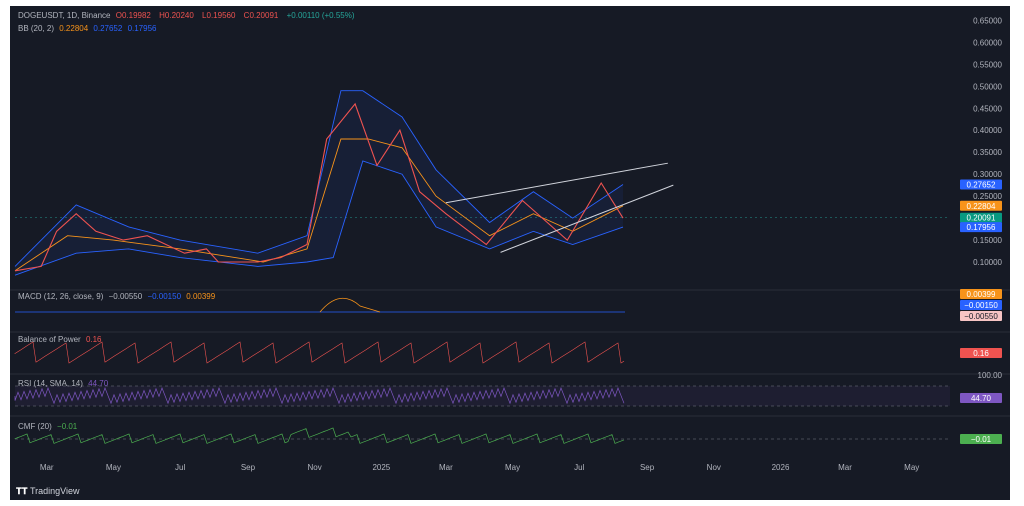  I want to click on bb-legend: BB (20, 2) 0.22804 0.27652 0.17956, so click(88, 28).